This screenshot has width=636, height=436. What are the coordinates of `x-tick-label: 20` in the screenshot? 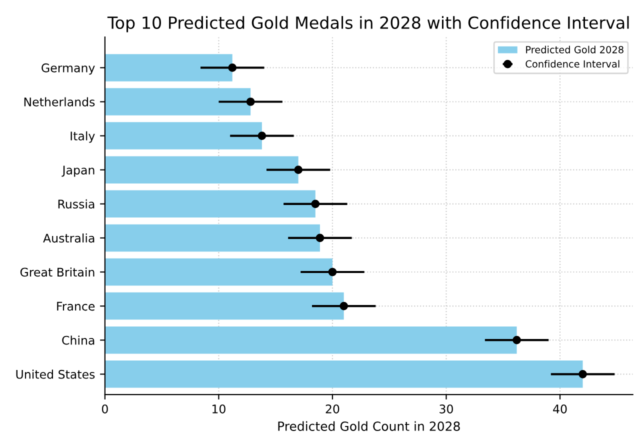 It's located at (333, 409).